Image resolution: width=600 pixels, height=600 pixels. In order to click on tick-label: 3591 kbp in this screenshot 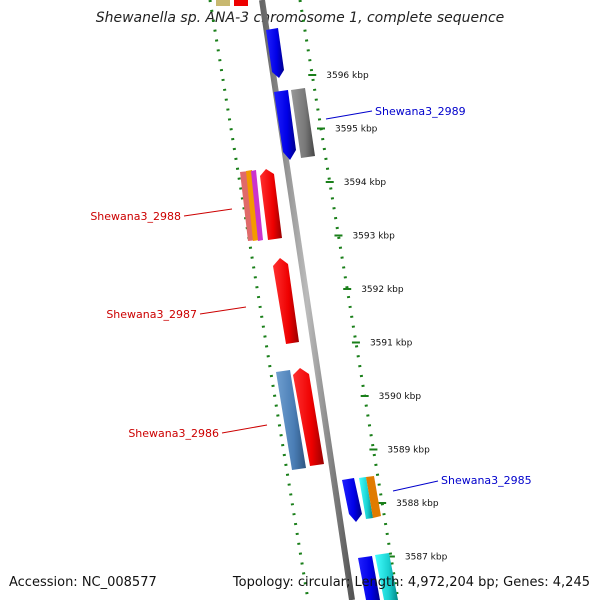, I will do `click(391, 344)`.